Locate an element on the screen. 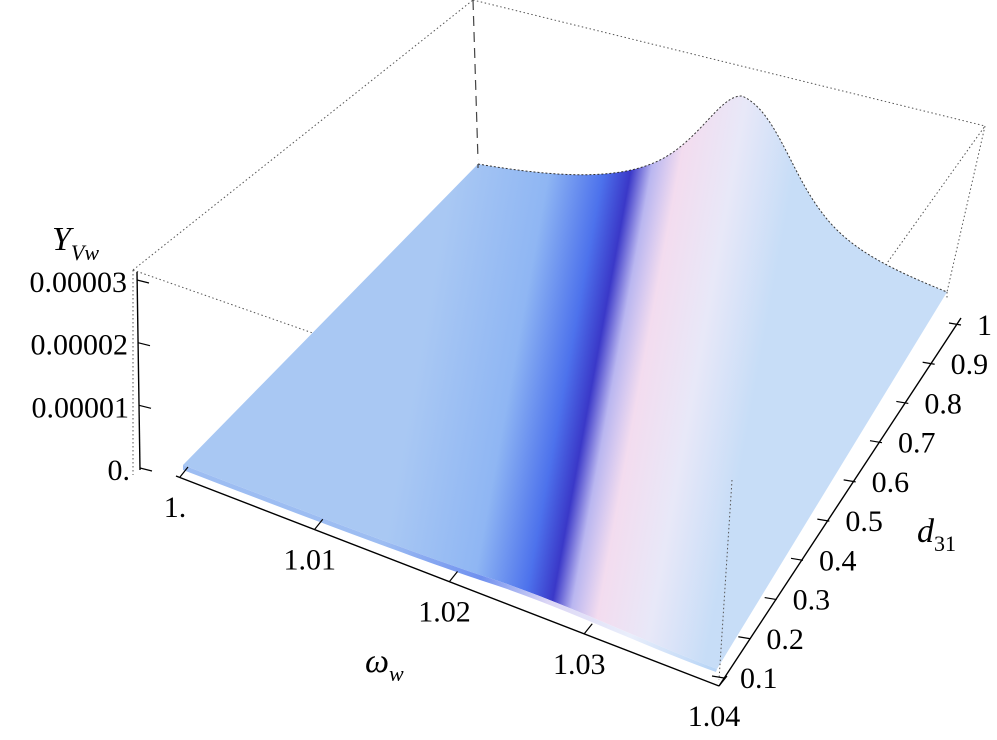  x-tick-label: 1.03 is located at coordinates (579, 664).